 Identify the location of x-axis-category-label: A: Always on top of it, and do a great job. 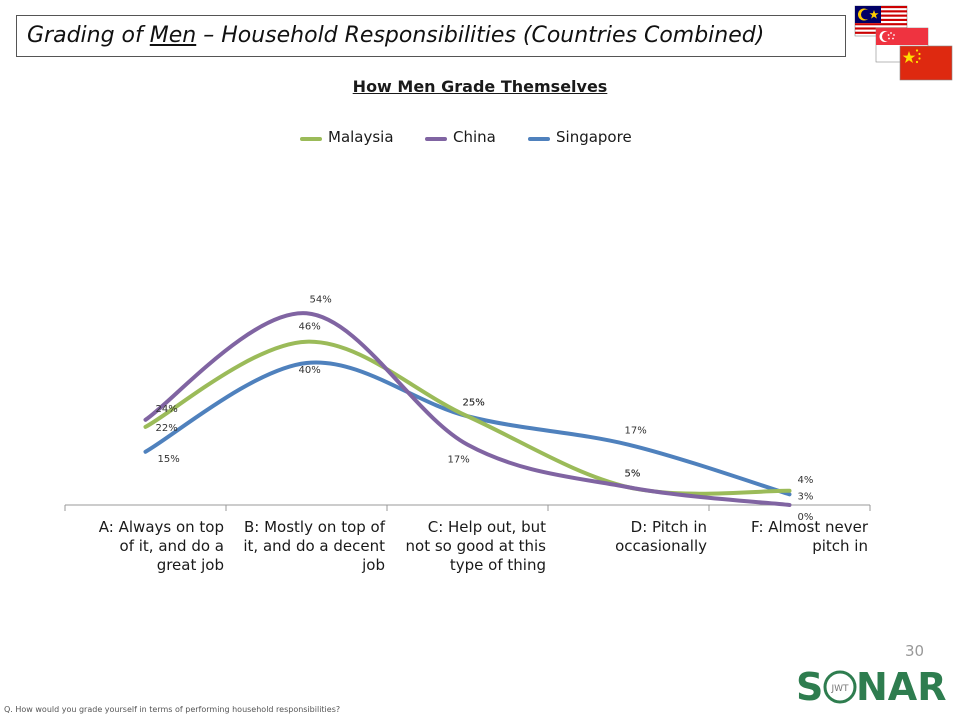
(144, 546).